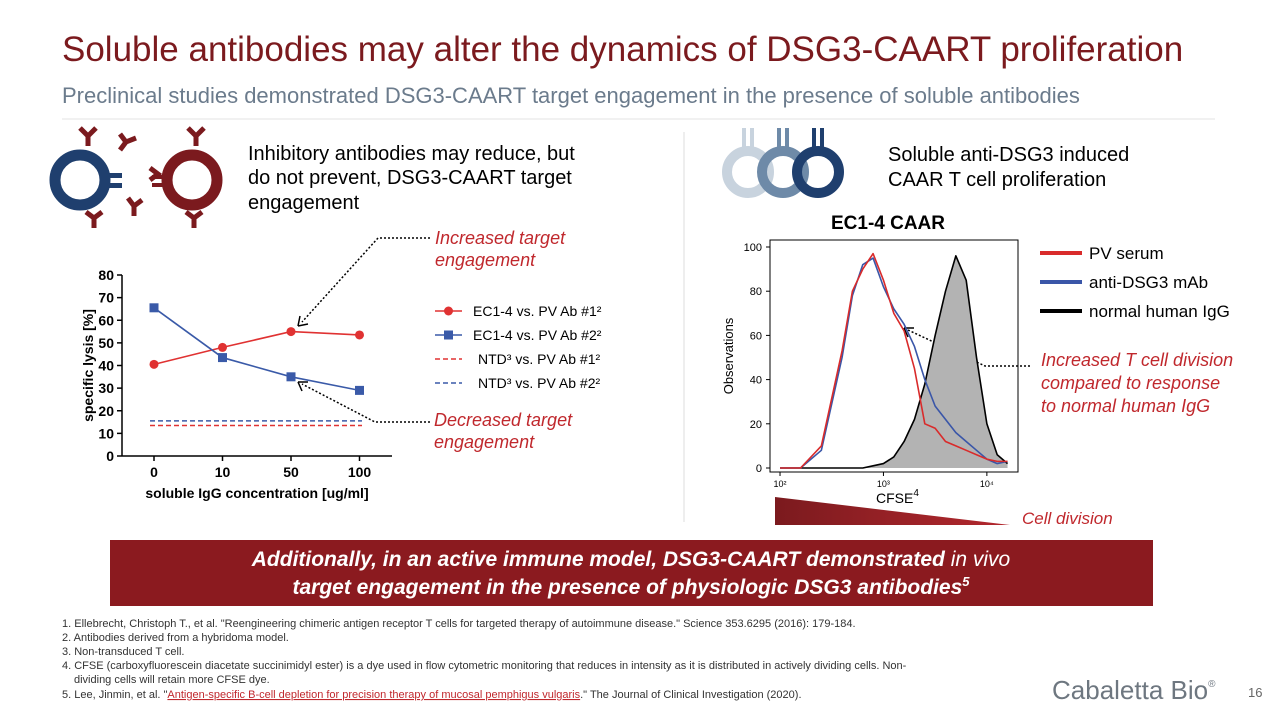 The height and width of the screenshot is (725, 1280). Describe the element at coordinates (500, 238) in the screenshot. I see `annotation: Increased target` at that location.